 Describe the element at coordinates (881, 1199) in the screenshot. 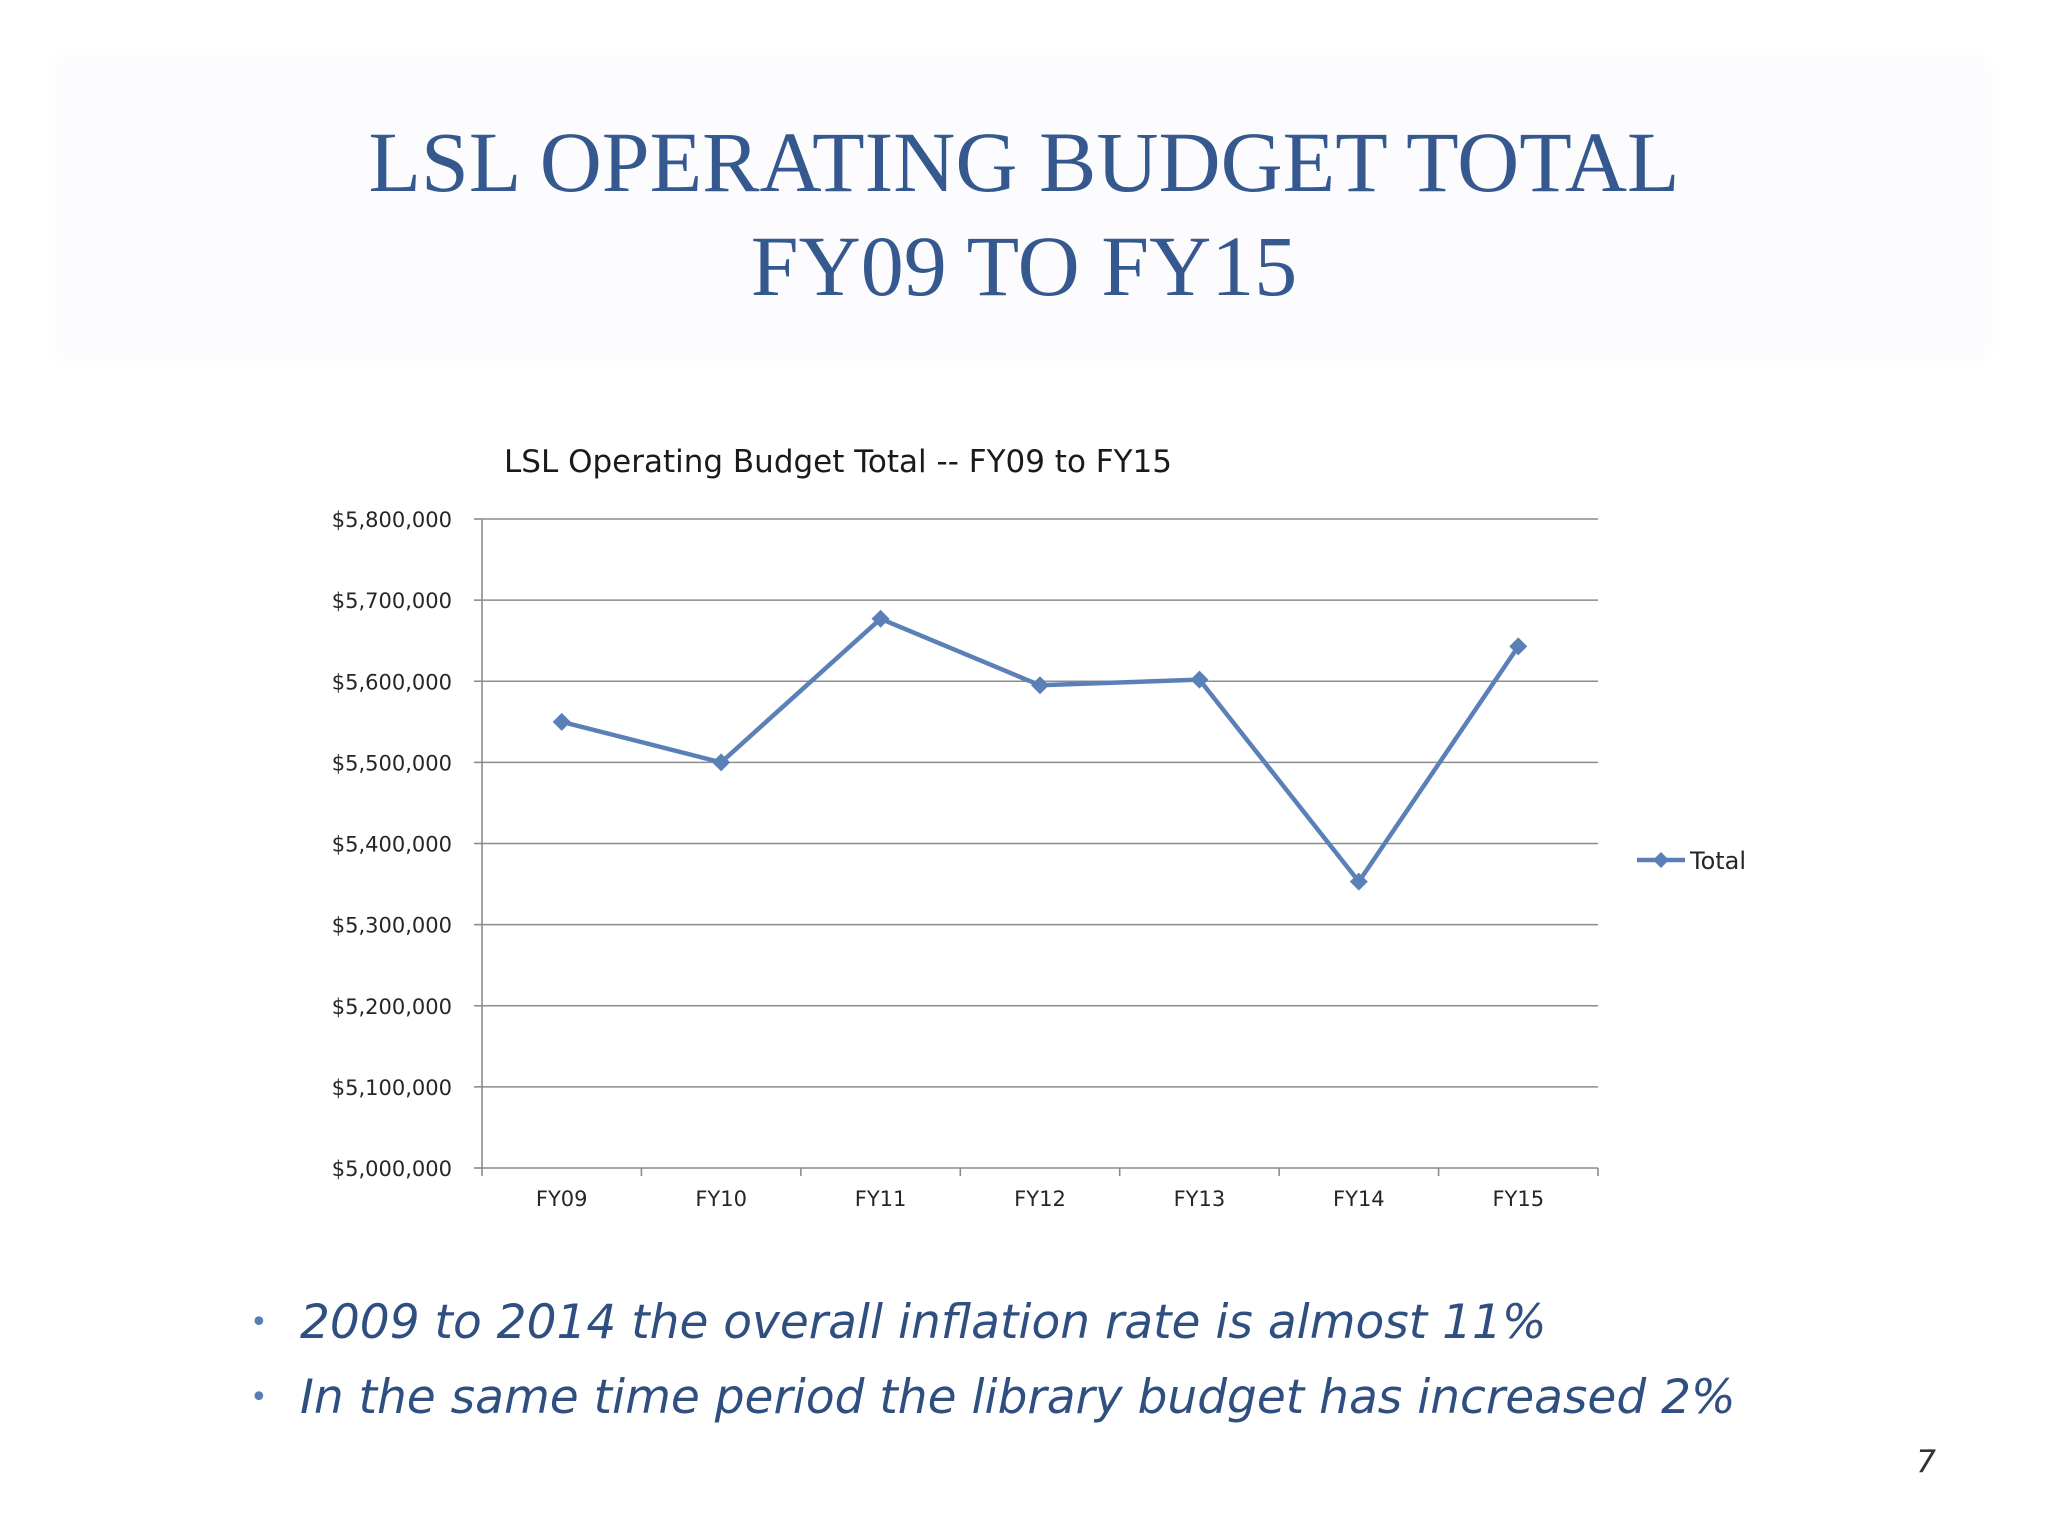

I see `x-tick-label: FY11` at that location.